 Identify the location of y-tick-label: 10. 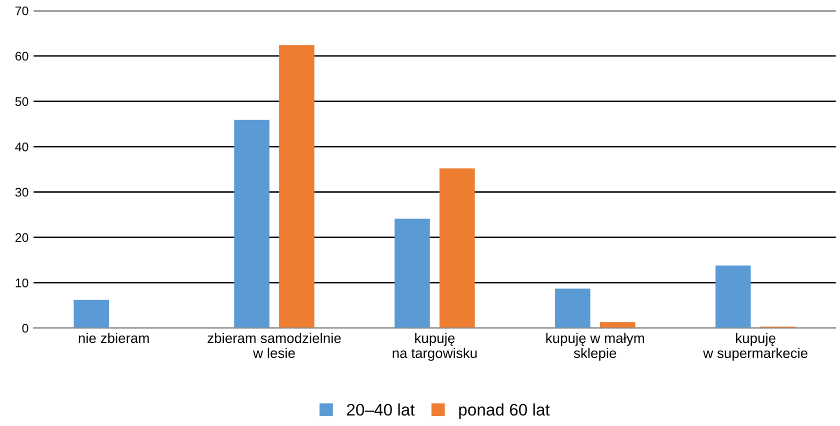
(22, 283).